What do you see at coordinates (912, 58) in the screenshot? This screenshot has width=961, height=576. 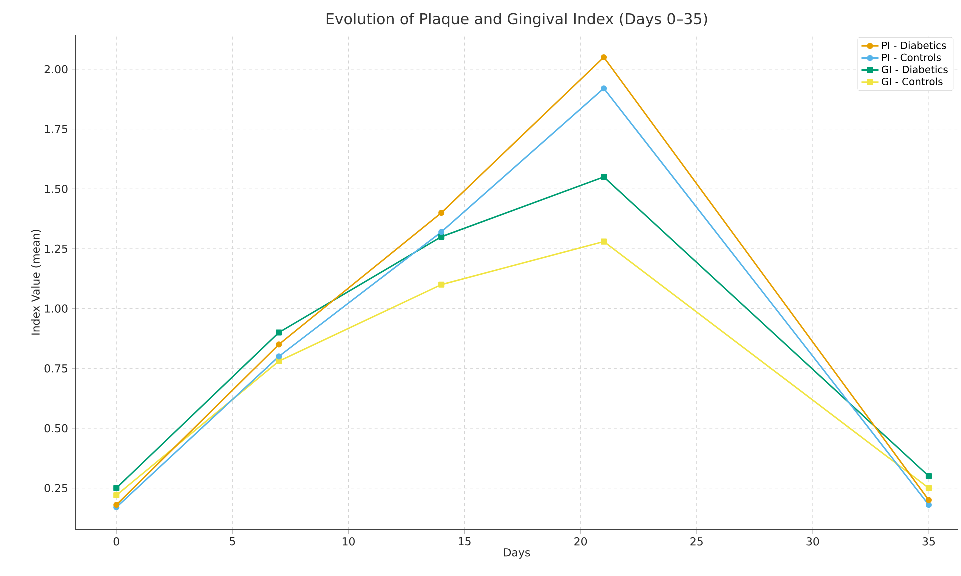 I see `legend-label: PI - Controls` at bounding box center [912, 58].